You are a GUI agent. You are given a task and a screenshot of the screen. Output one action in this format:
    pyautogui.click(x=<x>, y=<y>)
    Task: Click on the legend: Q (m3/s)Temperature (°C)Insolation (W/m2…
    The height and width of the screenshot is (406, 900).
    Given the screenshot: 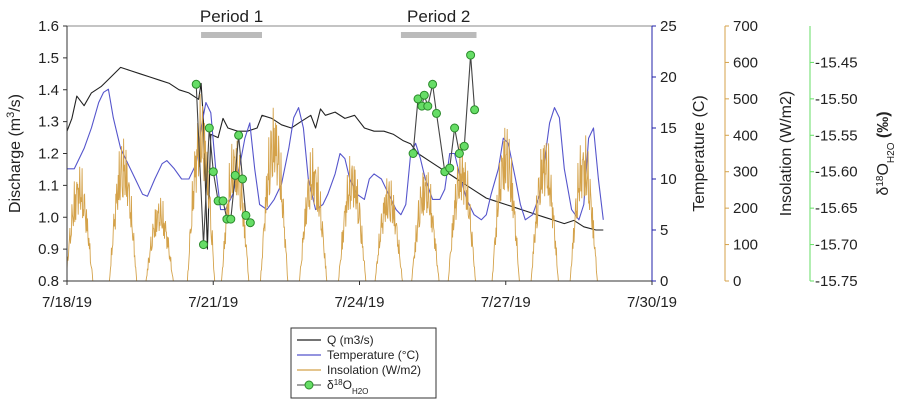 What is the action you would take?
    pyautogui.click(x=363, y=363)
    